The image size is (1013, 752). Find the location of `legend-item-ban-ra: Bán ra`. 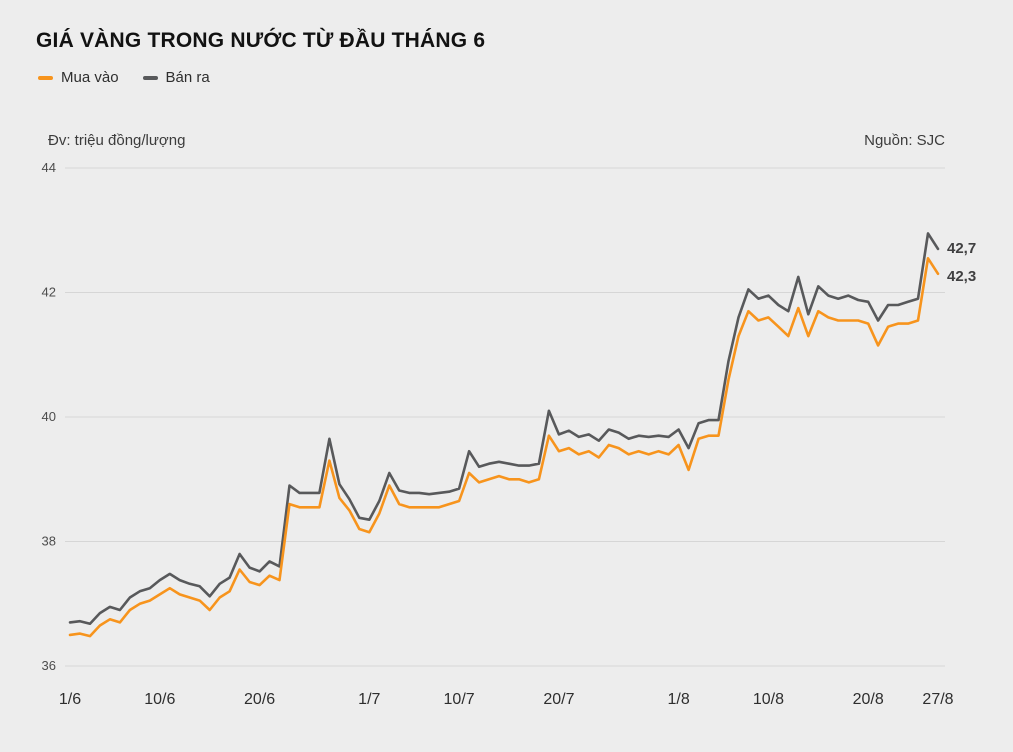

legend-item-ban-ra: Bán ra is located at coordinates (176, 77).